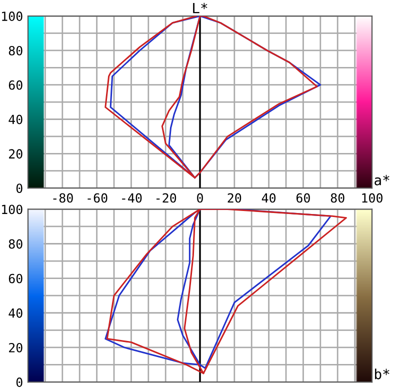 The height and width of the screenshot is (391, 400). What do you see at coordinates (98, 198) in the screenshot?
I see `x-tick-label: -60` at bounding box center [98, 198].